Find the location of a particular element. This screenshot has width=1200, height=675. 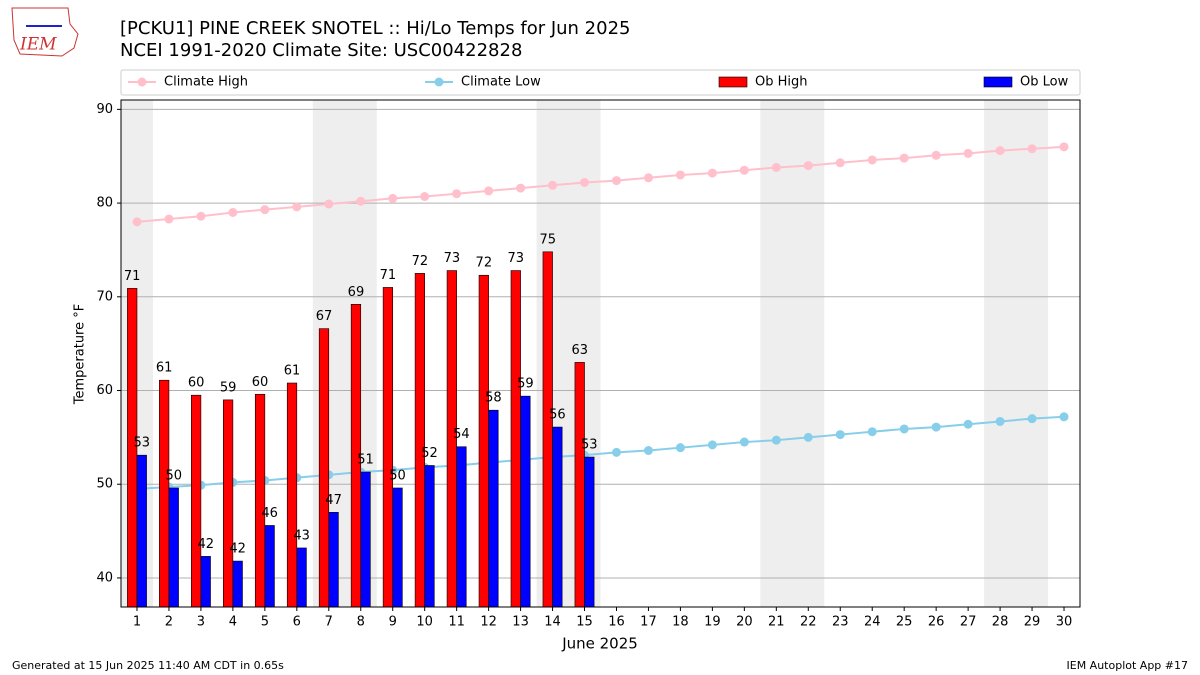

bar-value-label: 50 is located at coordinates (397, 475).